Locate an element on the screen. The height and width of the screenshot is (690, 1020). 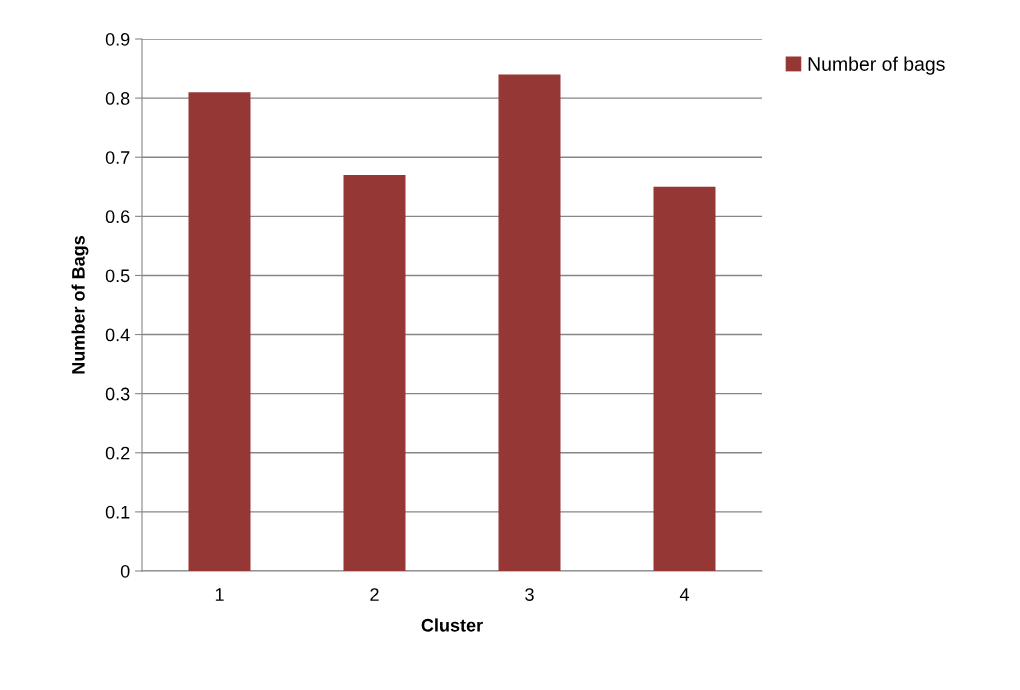
y-tick-label: 0 is located at coordinates (125, 571).